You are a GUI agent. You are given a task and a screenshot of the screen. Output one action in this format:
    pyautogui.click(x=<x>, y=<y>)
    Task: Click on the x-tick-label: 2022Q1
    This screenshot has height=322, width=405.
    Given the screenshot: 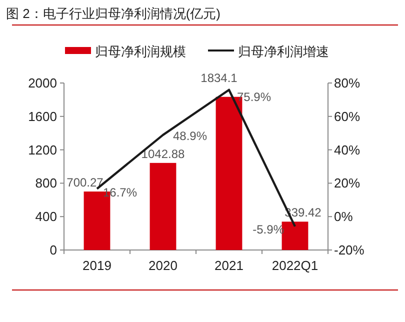 What is the action you would take?
    pyautogui.click(x=295, y=265)
    